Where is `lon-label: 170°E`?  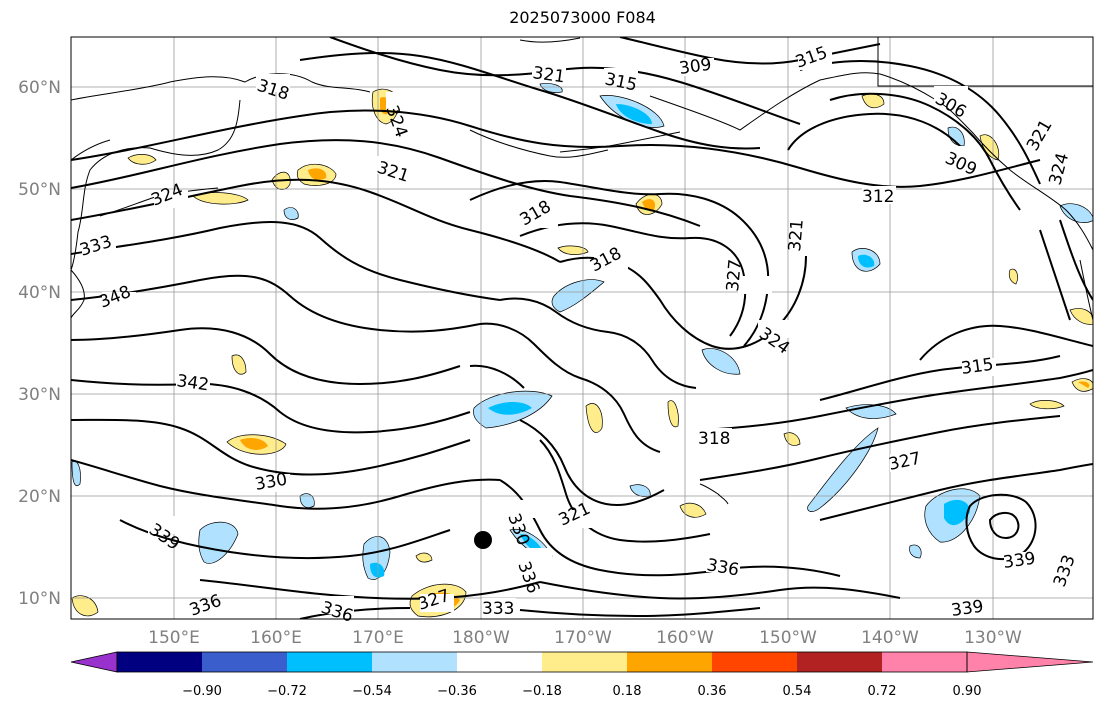 lon-label: 170°E is located at coordinates (378, 638).